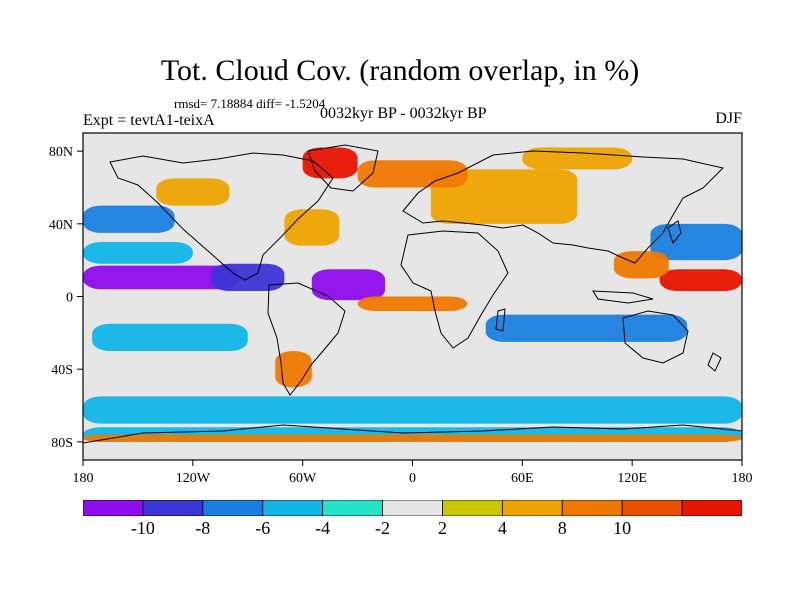  Describe the element at coordinates (696, 242) in the screenshot. I see `region-west-pacific` at that location.